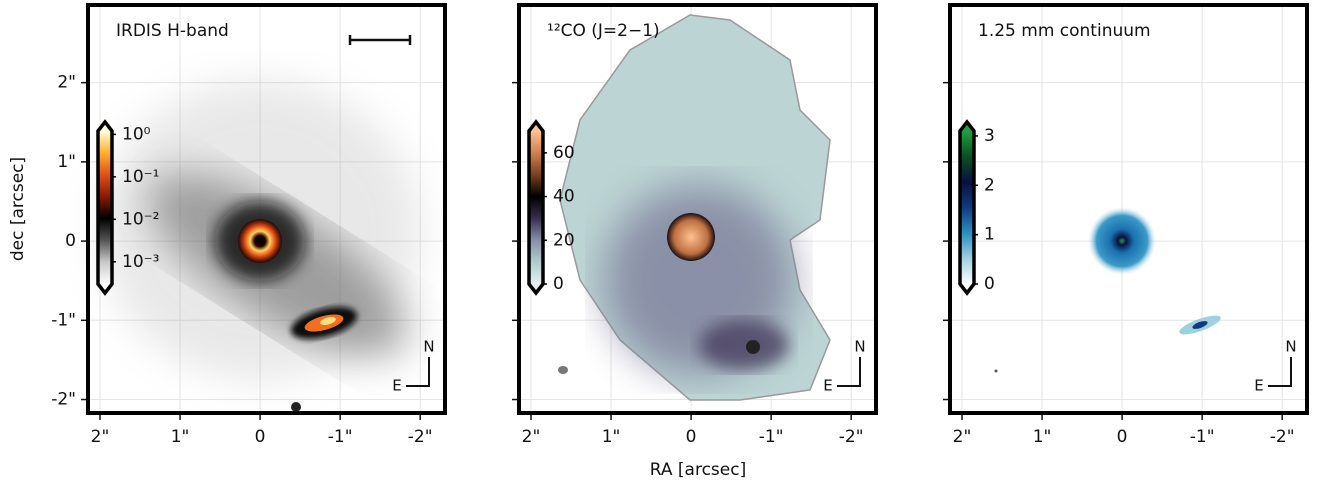 The height and width of the screenshot is (489, 1321). What do you see at coordinates (140, 219) in the screenshot?
I see `colorbar-tick-label: 10⁻²` at bounding box center [140, 219].